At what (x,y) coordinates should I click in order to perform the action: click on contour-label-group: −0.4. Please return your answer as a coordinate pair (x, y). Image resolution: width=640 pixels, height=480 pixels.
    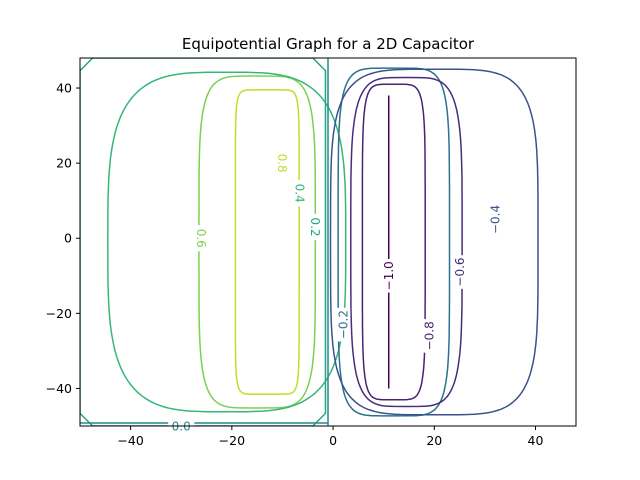
    Looking at the image, I should click on (495, 219).